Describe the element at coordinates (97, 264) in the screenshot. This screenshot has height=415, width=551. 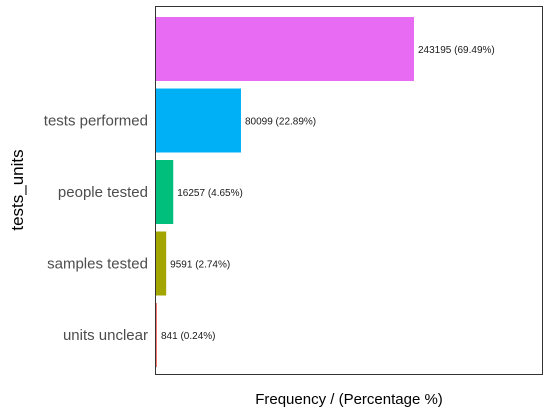
I see `y-tick-label: samples tested` at that location.